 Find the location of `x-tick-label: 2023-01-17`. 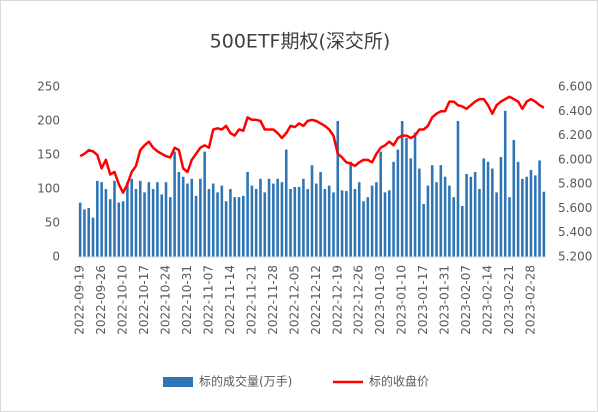

x-tick-label: 2023-01-17 is located at coordinates (423, 300).